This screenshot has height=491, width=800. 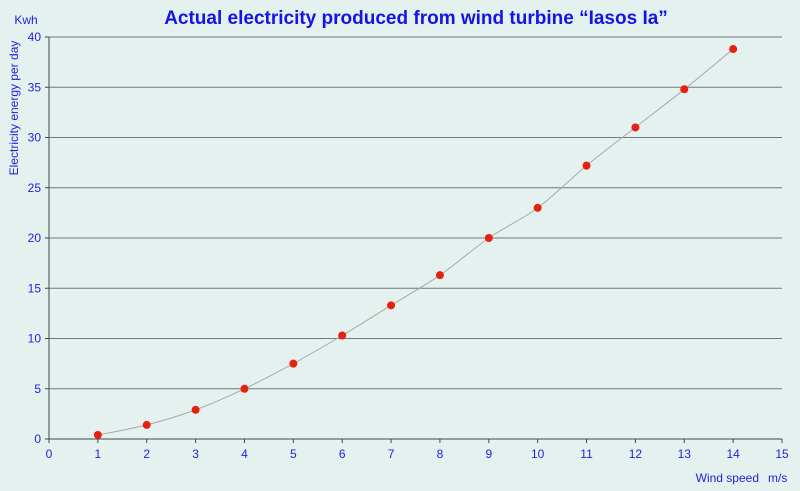 I want to click on y-axis-unit: Kwh, so click(x=25, y=20).